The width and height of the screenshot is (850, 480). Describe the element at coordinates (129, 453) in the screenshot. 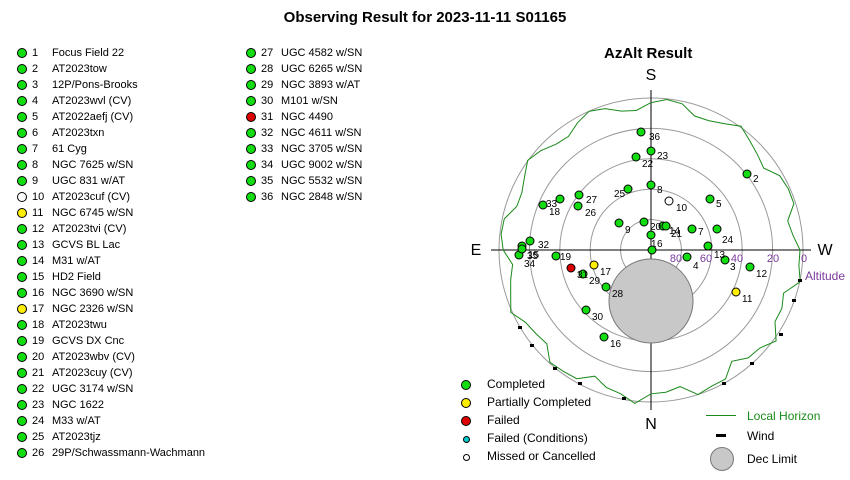

I see `target-name: 29P/Schwassmann-Wachmann` at that location.